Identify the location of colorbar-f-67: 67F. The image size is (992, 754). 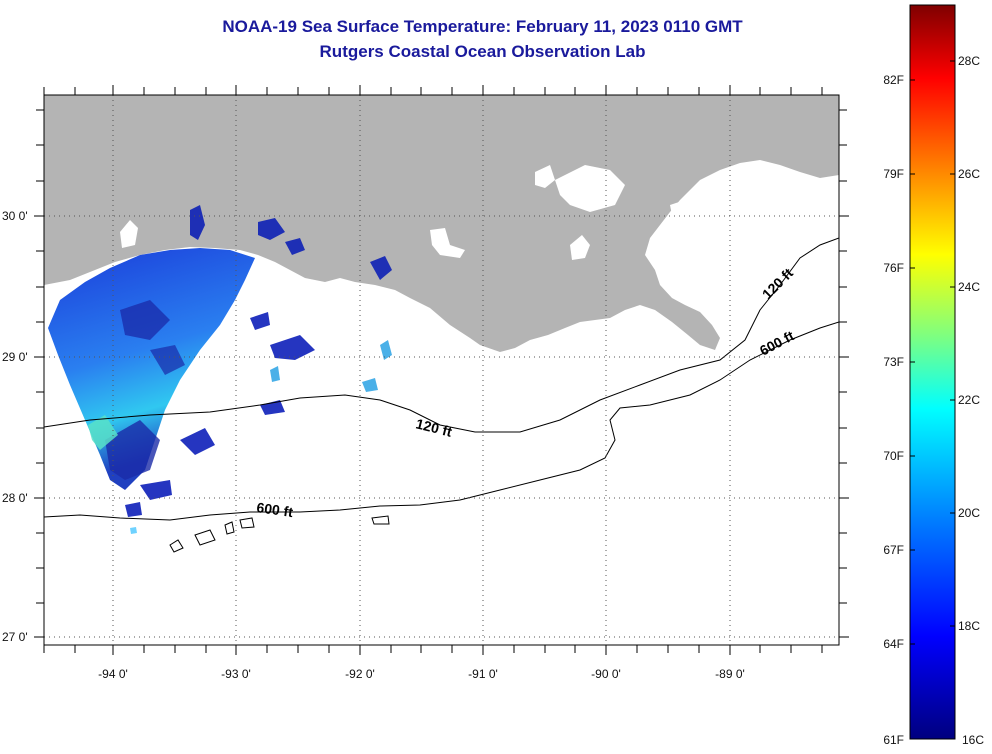
(893, 550).